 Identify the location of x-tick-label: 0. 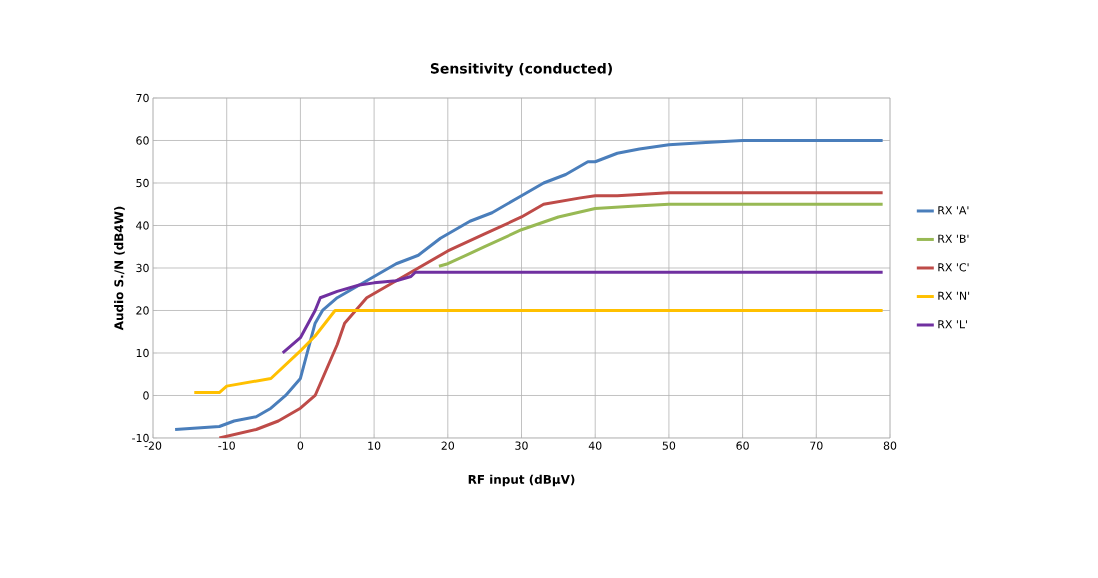
(300, 445).